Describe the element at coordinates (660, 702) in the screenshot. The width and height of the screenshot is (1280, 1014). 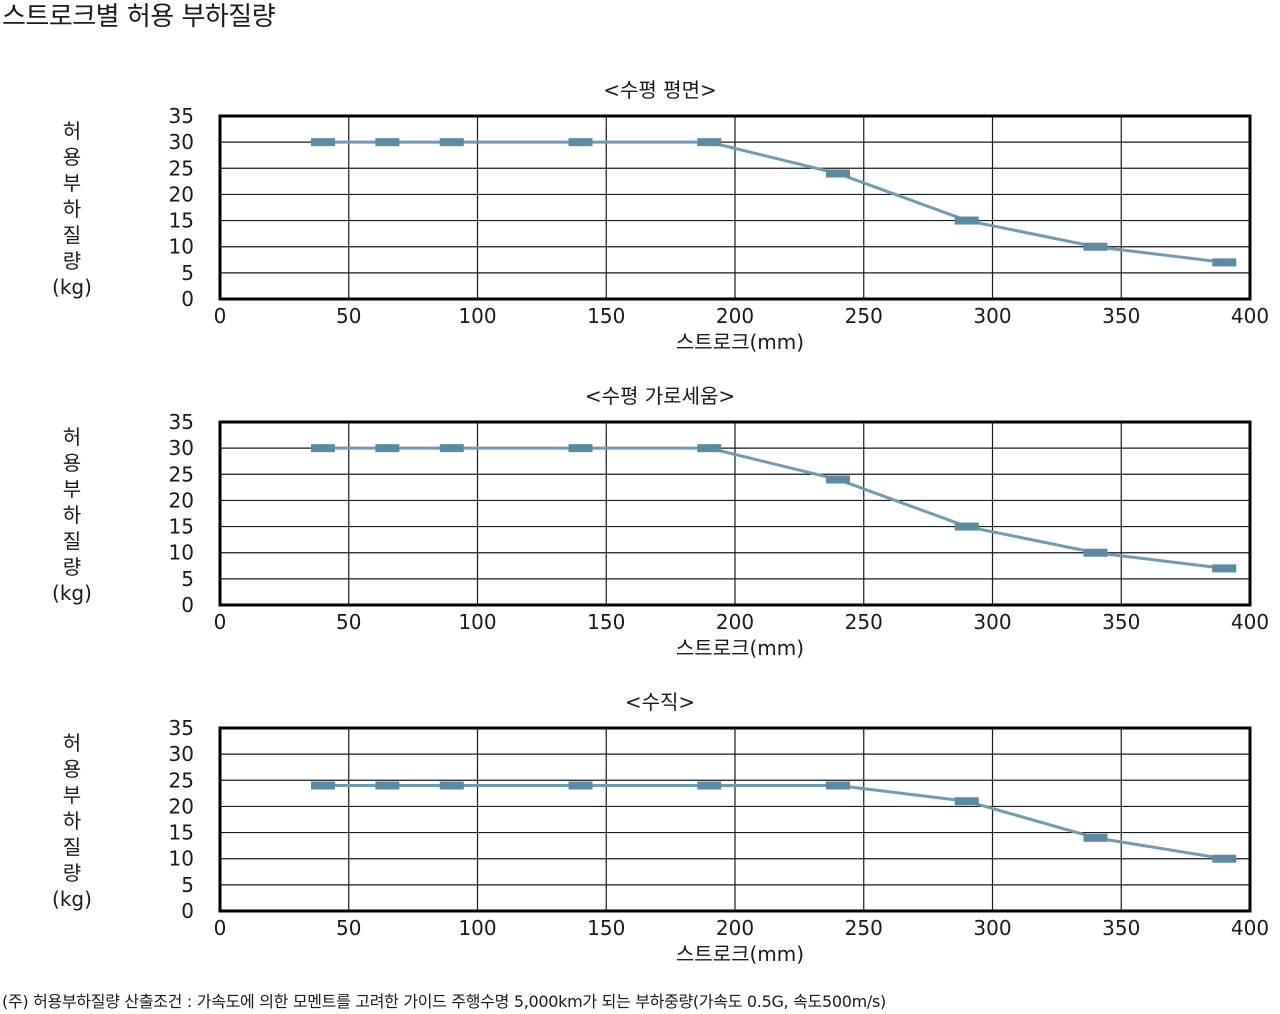
I see `chart-title: <수직>` at that location.